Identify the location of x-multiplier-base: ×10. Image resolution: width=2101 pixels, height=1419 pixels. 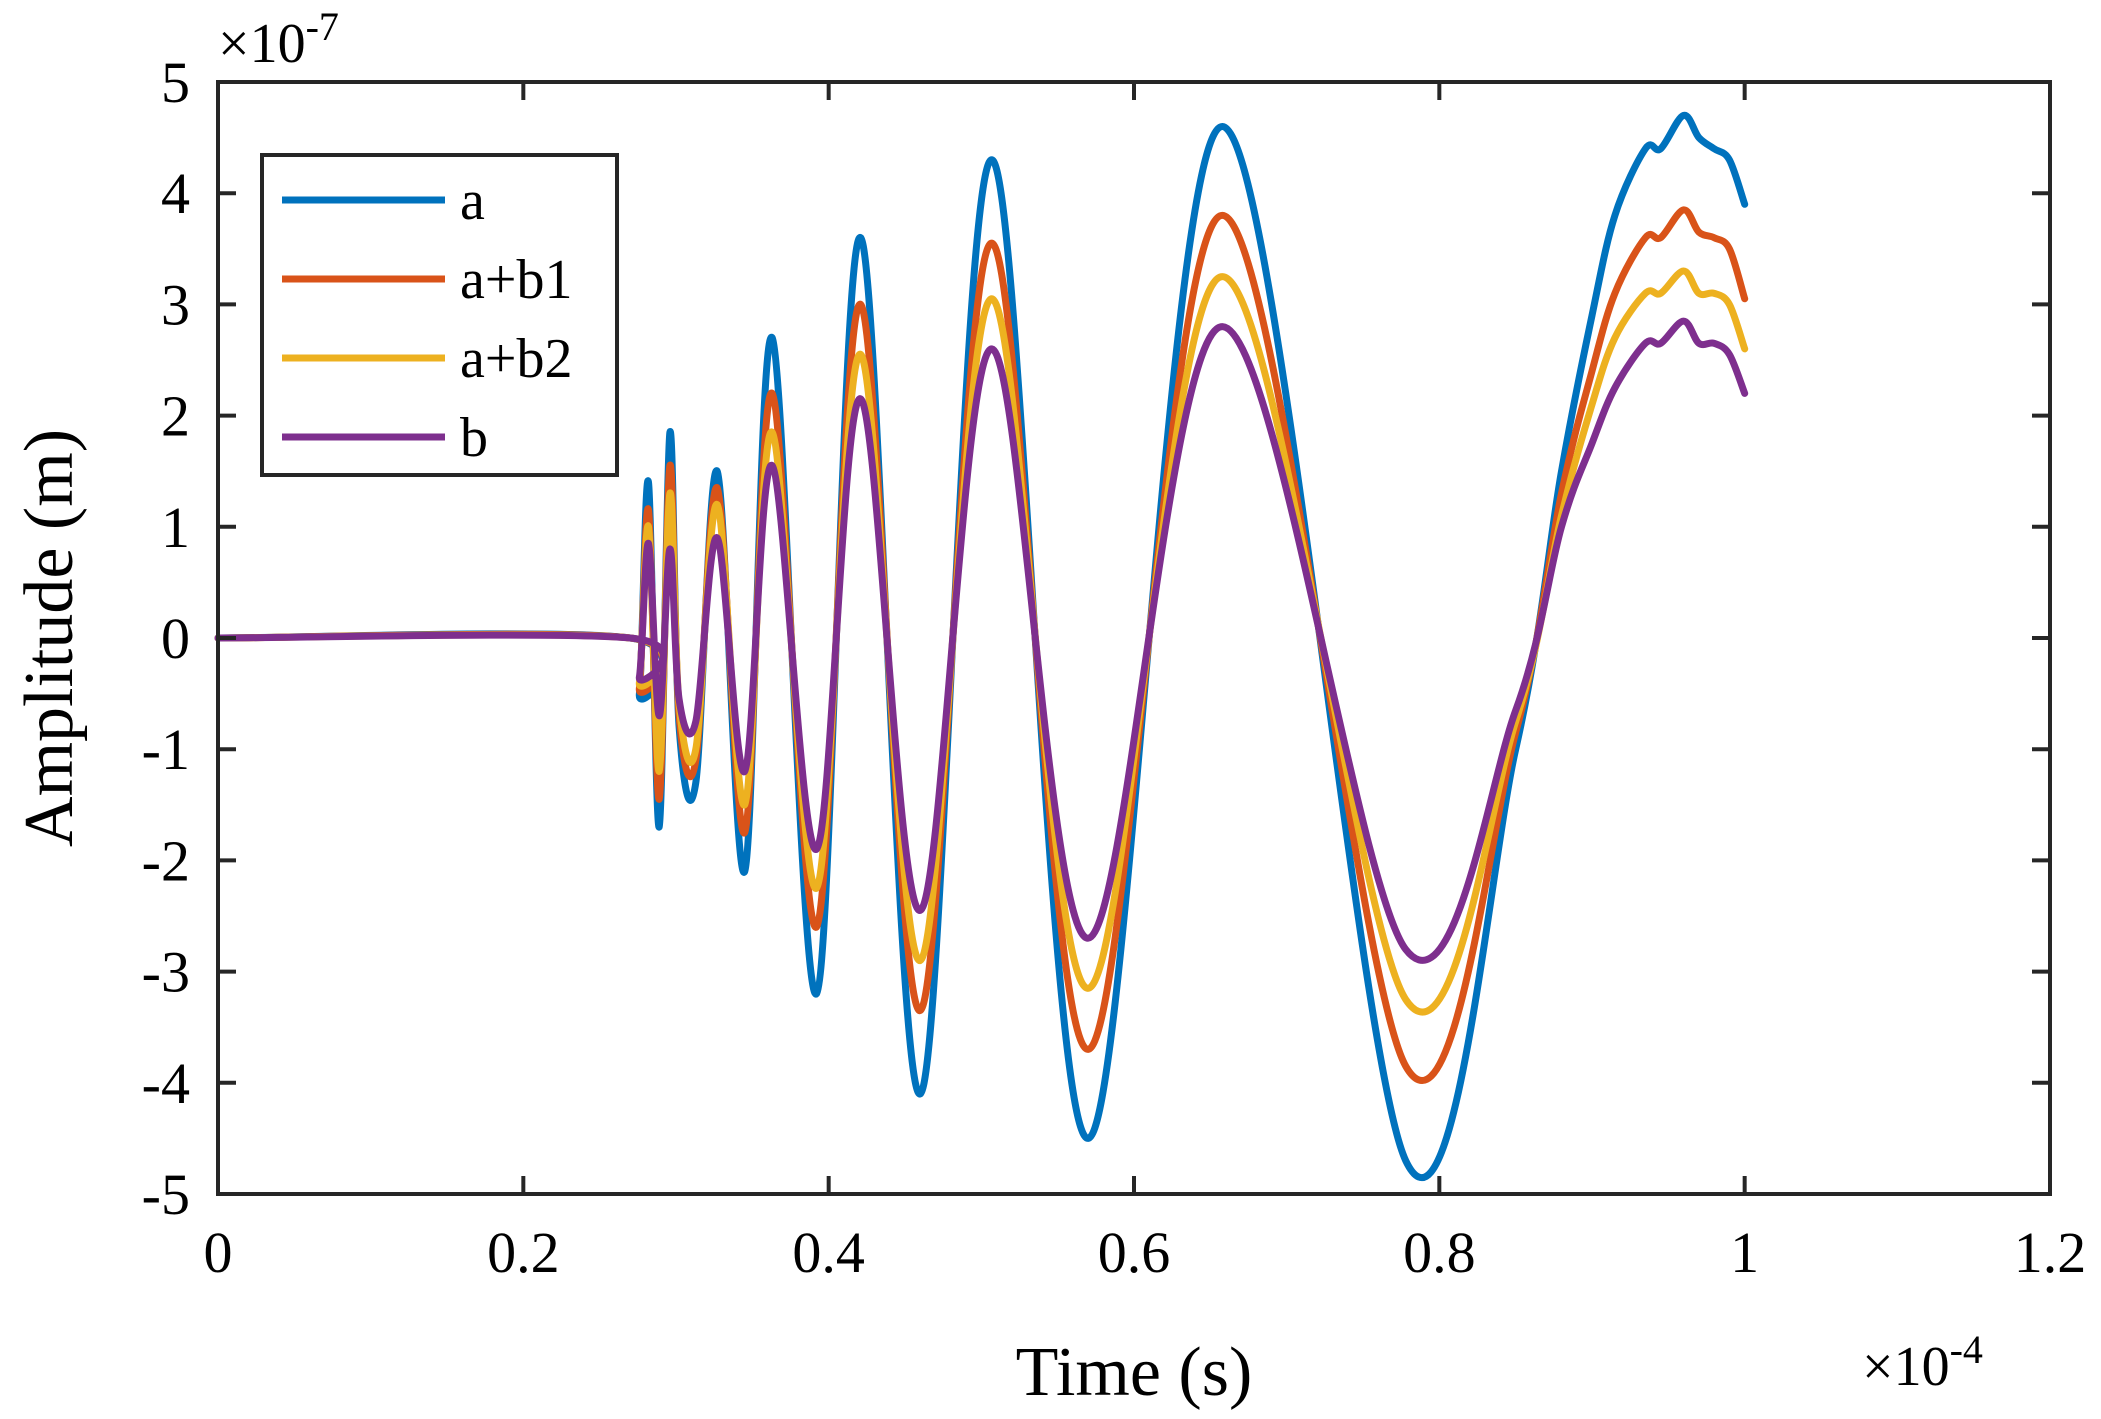
(1906, 1367).